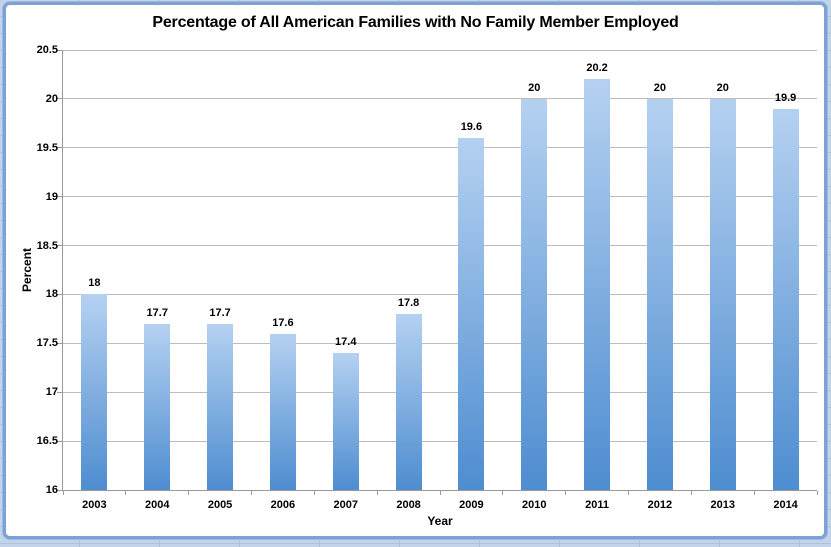  Describe the element at coordinates (51, 196) in the screenshot. I see `y-tick-label: 19` at that location.